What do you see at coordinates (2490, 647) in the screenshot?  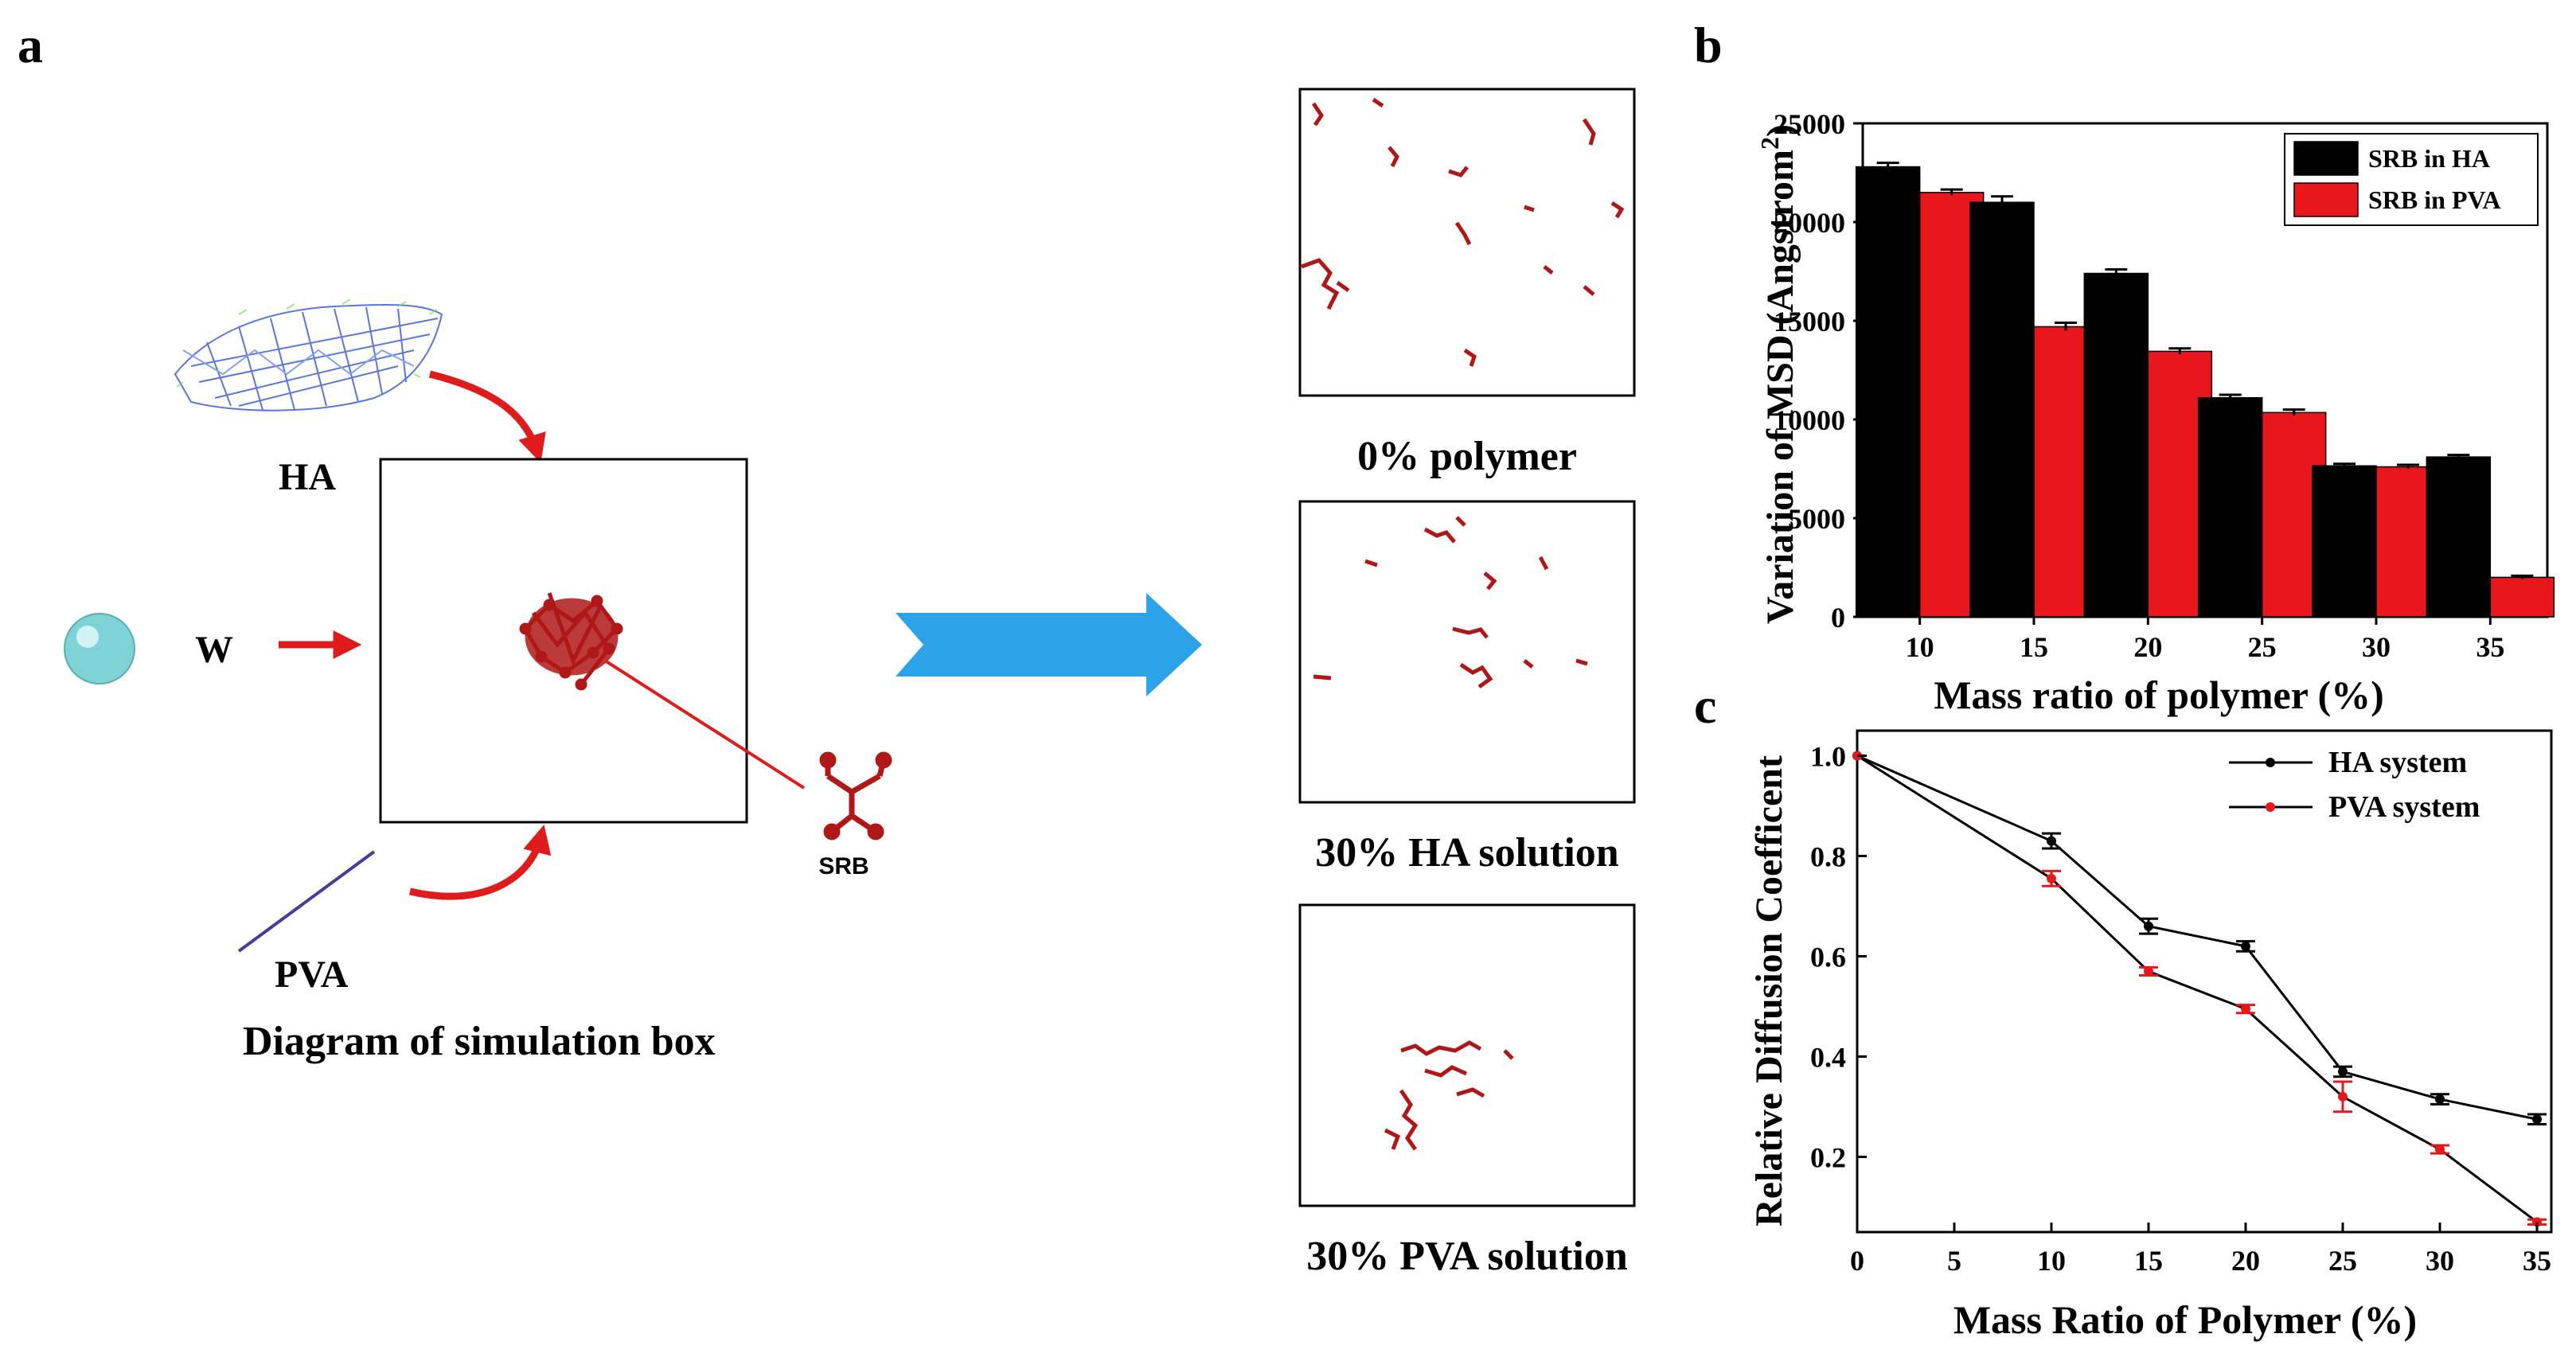 I see `bar-chart-x-tick-label: 35` at bounding box center [2490, 647].